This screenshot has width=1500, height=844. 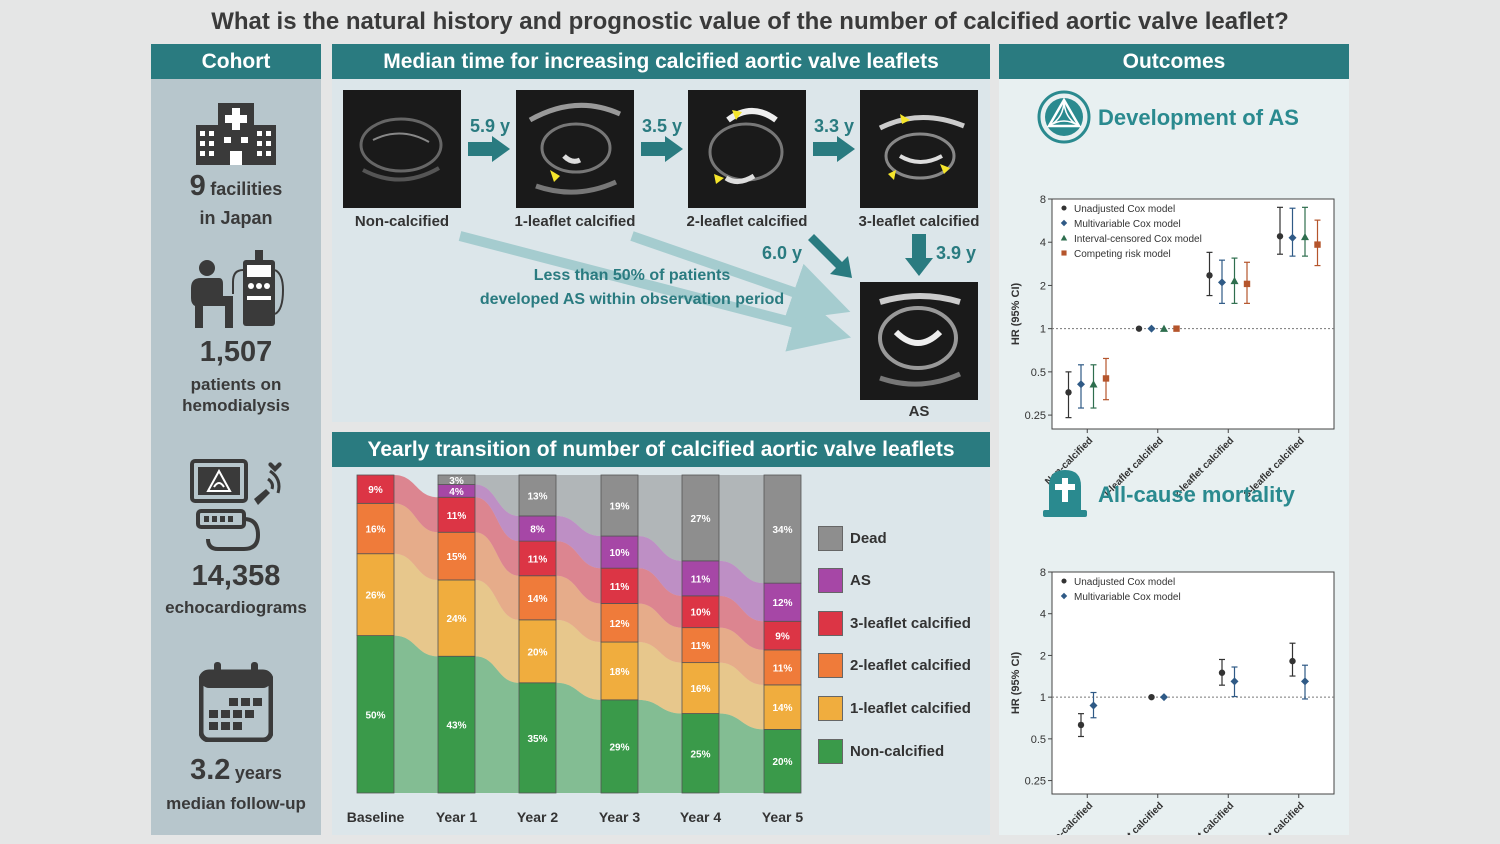 What do you see at coordinates (1043, 200) in the screenshot?
I see `as-ytick-label-5: 8` at bounding box center [1043, 200].